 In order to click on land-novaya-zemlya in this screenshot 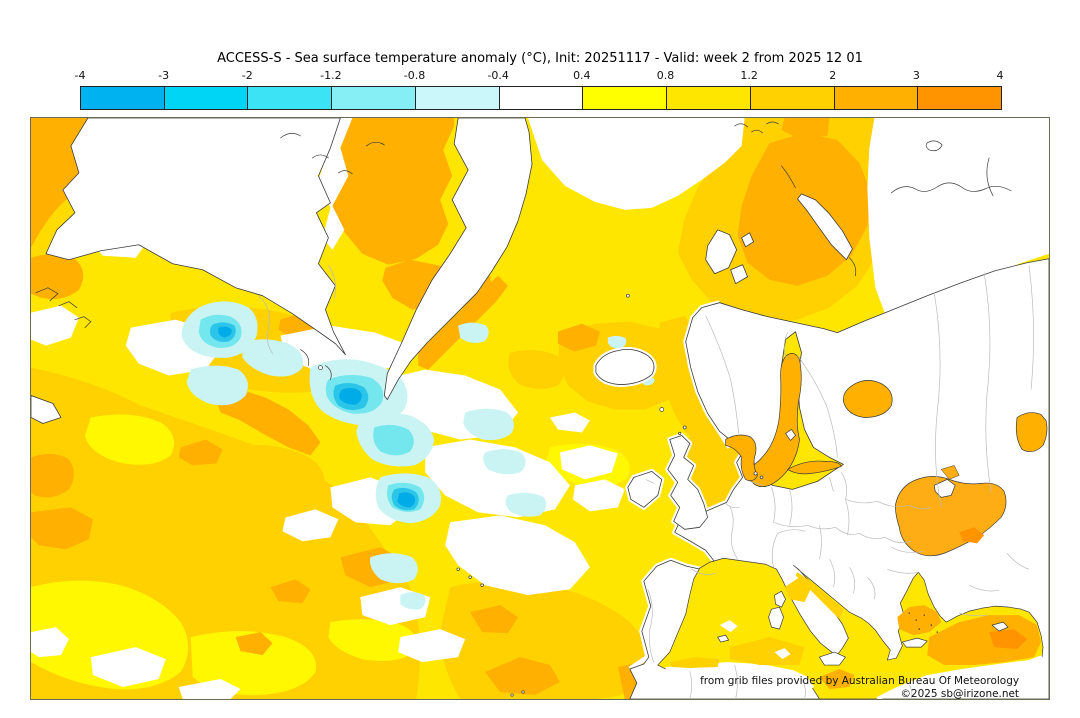, I will do `click(825, 227)`.